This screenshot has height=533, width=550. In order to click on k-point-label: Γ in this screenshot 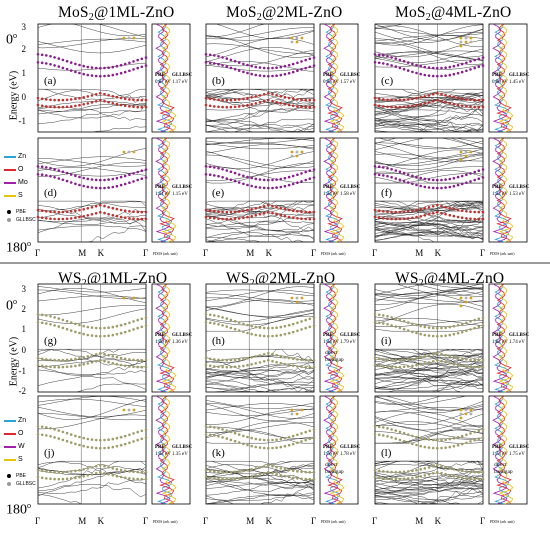, I will do `click(205, 253)`.